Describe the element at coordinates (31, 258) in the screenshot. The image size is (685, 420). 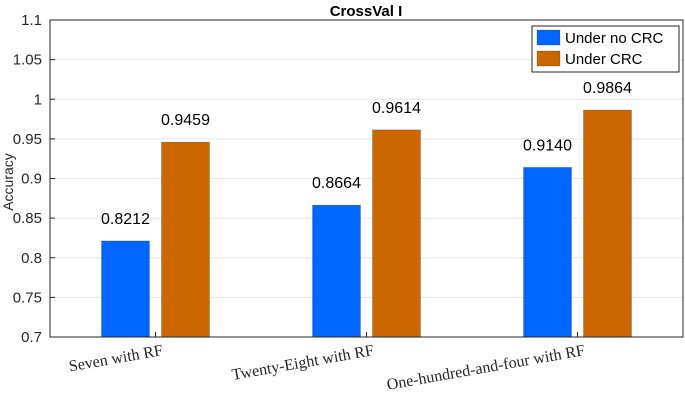
I see `y-tick-label: 0.8` at that location.